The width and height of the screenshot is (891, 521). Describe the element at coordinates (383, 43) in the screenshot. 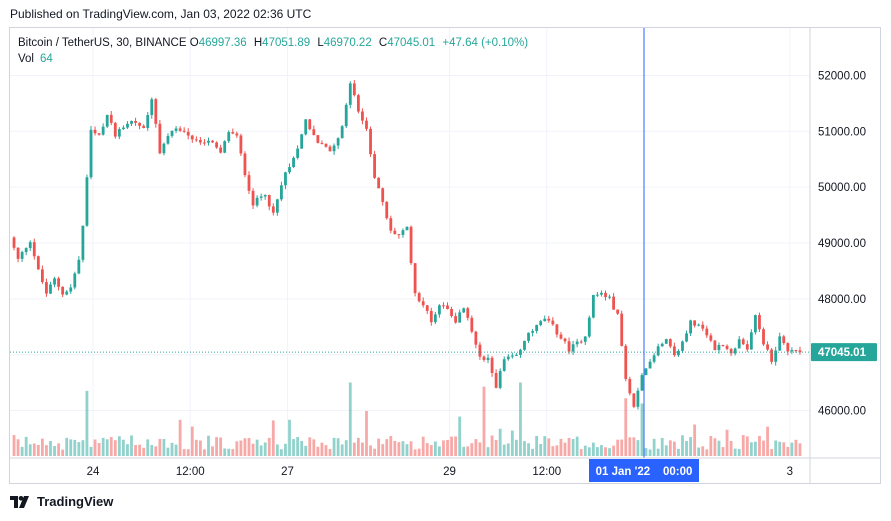

I see `close-label: C` at that location.